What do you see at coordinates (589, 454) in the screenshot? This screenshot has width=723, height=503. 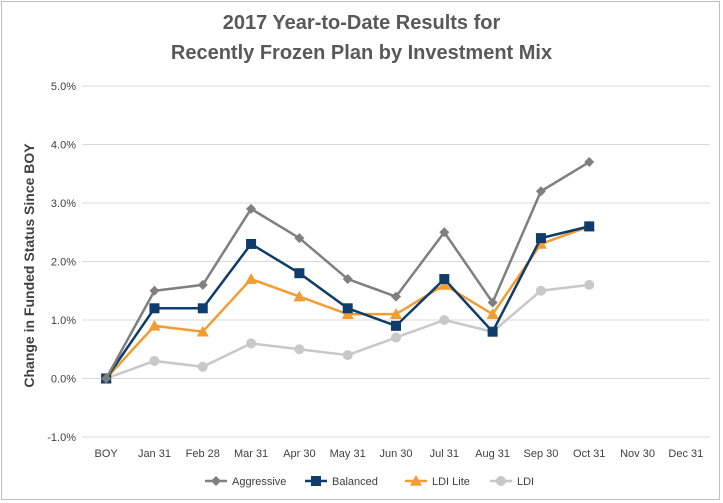 I see `x-tick-label: Oct 31` at bounding box center [589, 454].